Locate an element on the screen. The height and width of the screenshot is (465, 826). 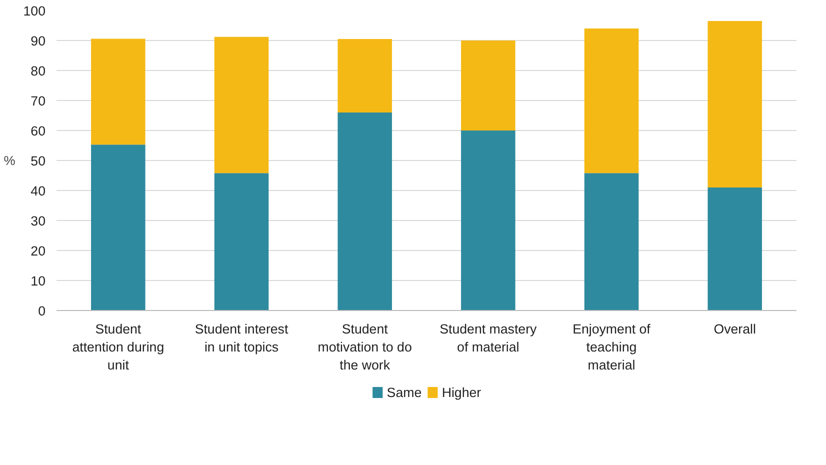
y-tick-label: 60 is located at coordinates (38, 131).